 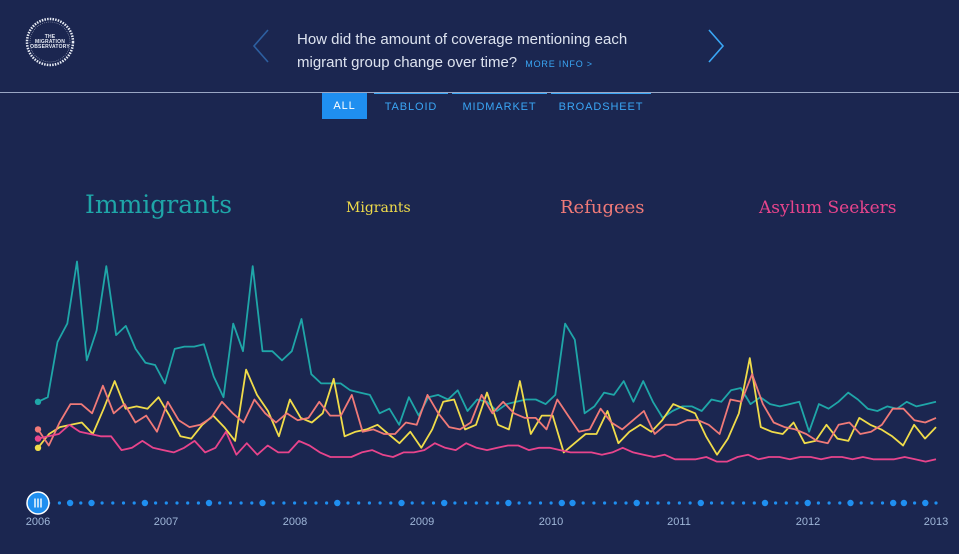 What do you see at coordinates (262, 46) in the screenshot?
I see `chevron-left-icon` at bounding box center [262, 46].